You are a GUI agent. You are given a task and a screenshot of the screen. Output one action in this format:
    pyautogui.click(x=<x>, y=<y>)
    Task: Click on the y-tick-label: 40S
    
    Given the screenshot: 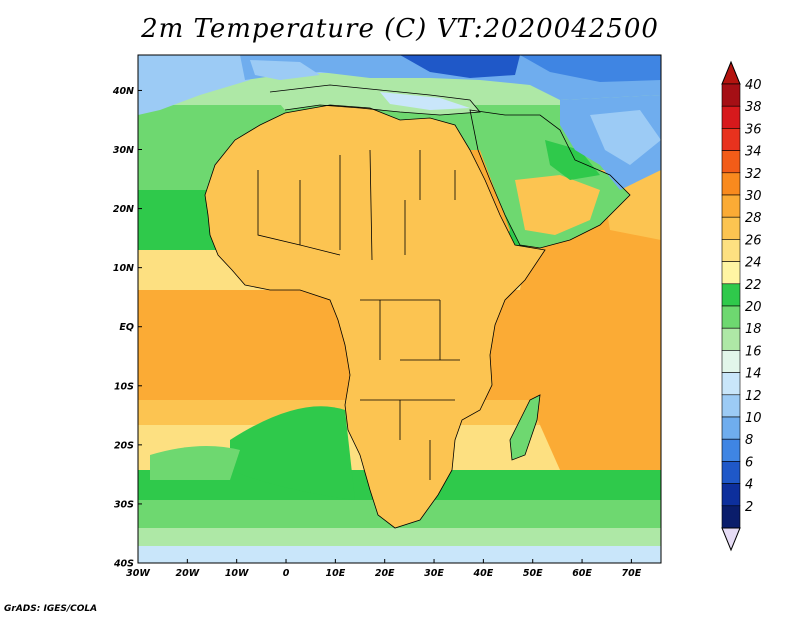 What is the action you would take?
    pyautogui.click(x=123, y=564)
    